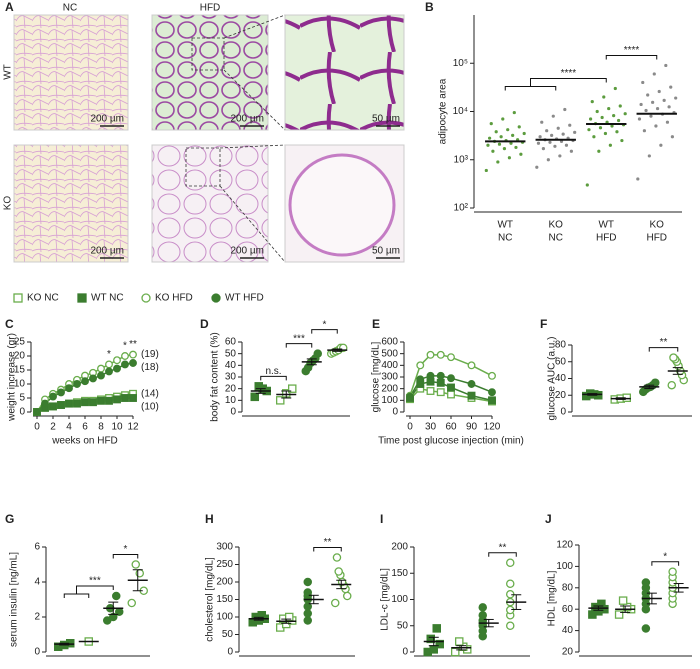  Describe the element at coordinates (461, 159) in the screenshot. I see `y-tick-label: 10³` at that location.